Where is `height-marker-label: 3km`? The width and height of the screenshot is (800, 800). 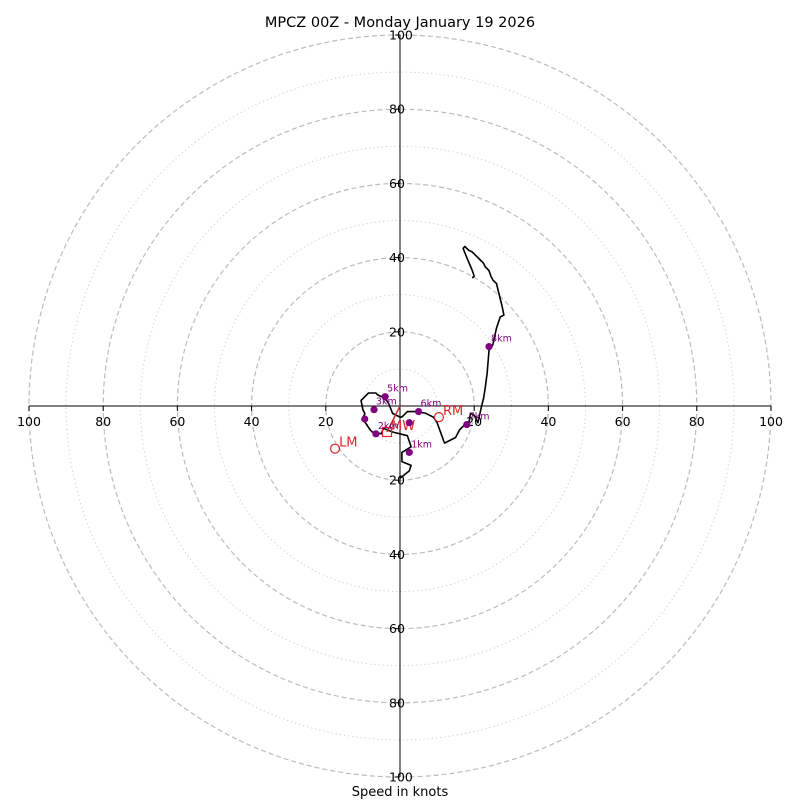
height-marker-label: 3km is located at coordinates (386, 402).